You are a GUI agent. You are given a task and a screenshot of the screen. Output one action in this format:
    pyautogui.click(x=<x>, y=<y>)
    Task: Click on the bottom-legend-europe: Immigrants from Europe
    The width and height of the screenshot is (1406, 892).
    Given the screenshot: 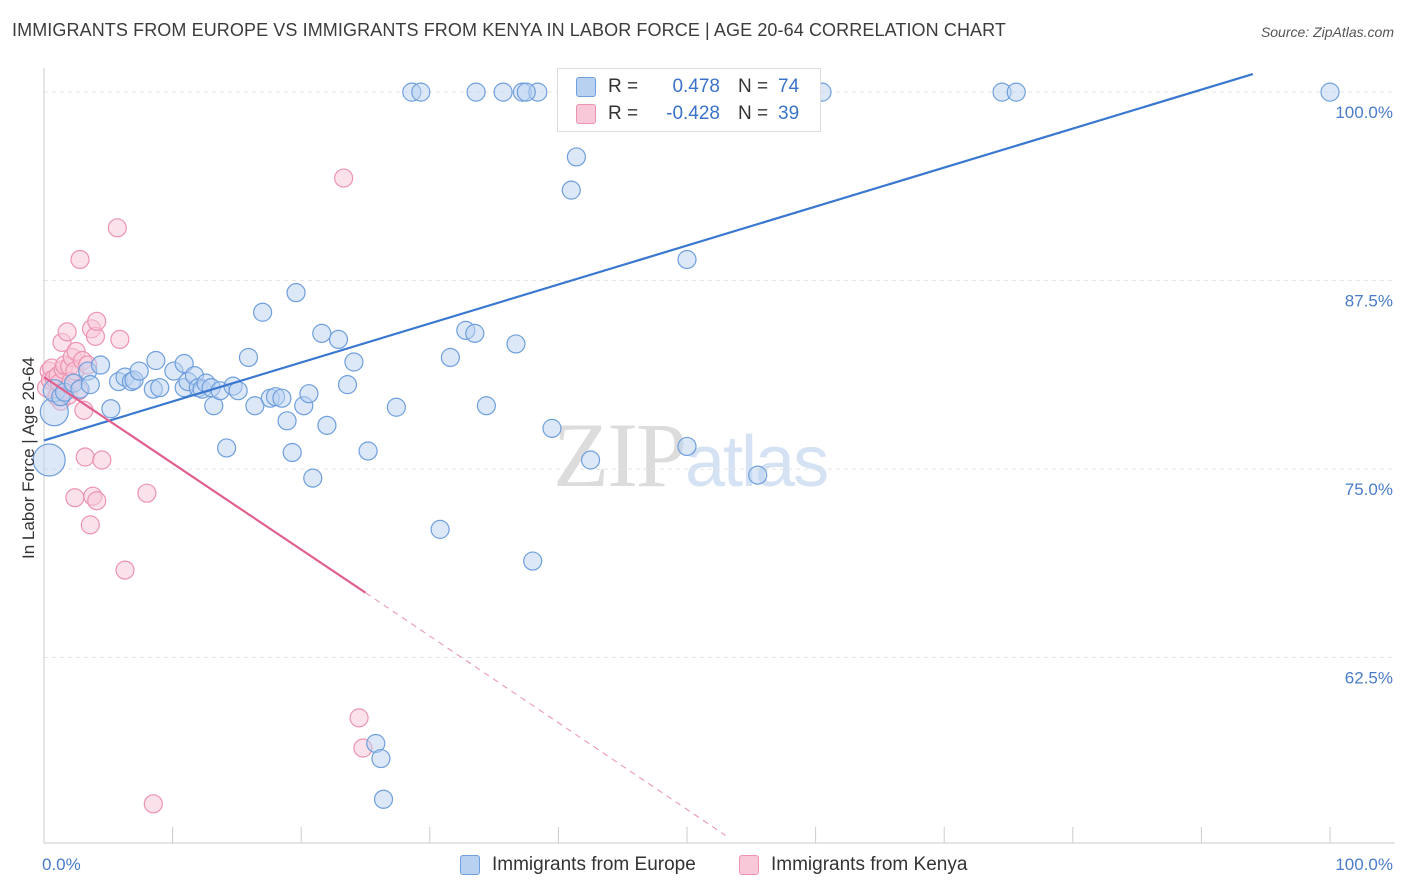 What is the action you would take?
    pyautogui.click(x=578, y=865)
    